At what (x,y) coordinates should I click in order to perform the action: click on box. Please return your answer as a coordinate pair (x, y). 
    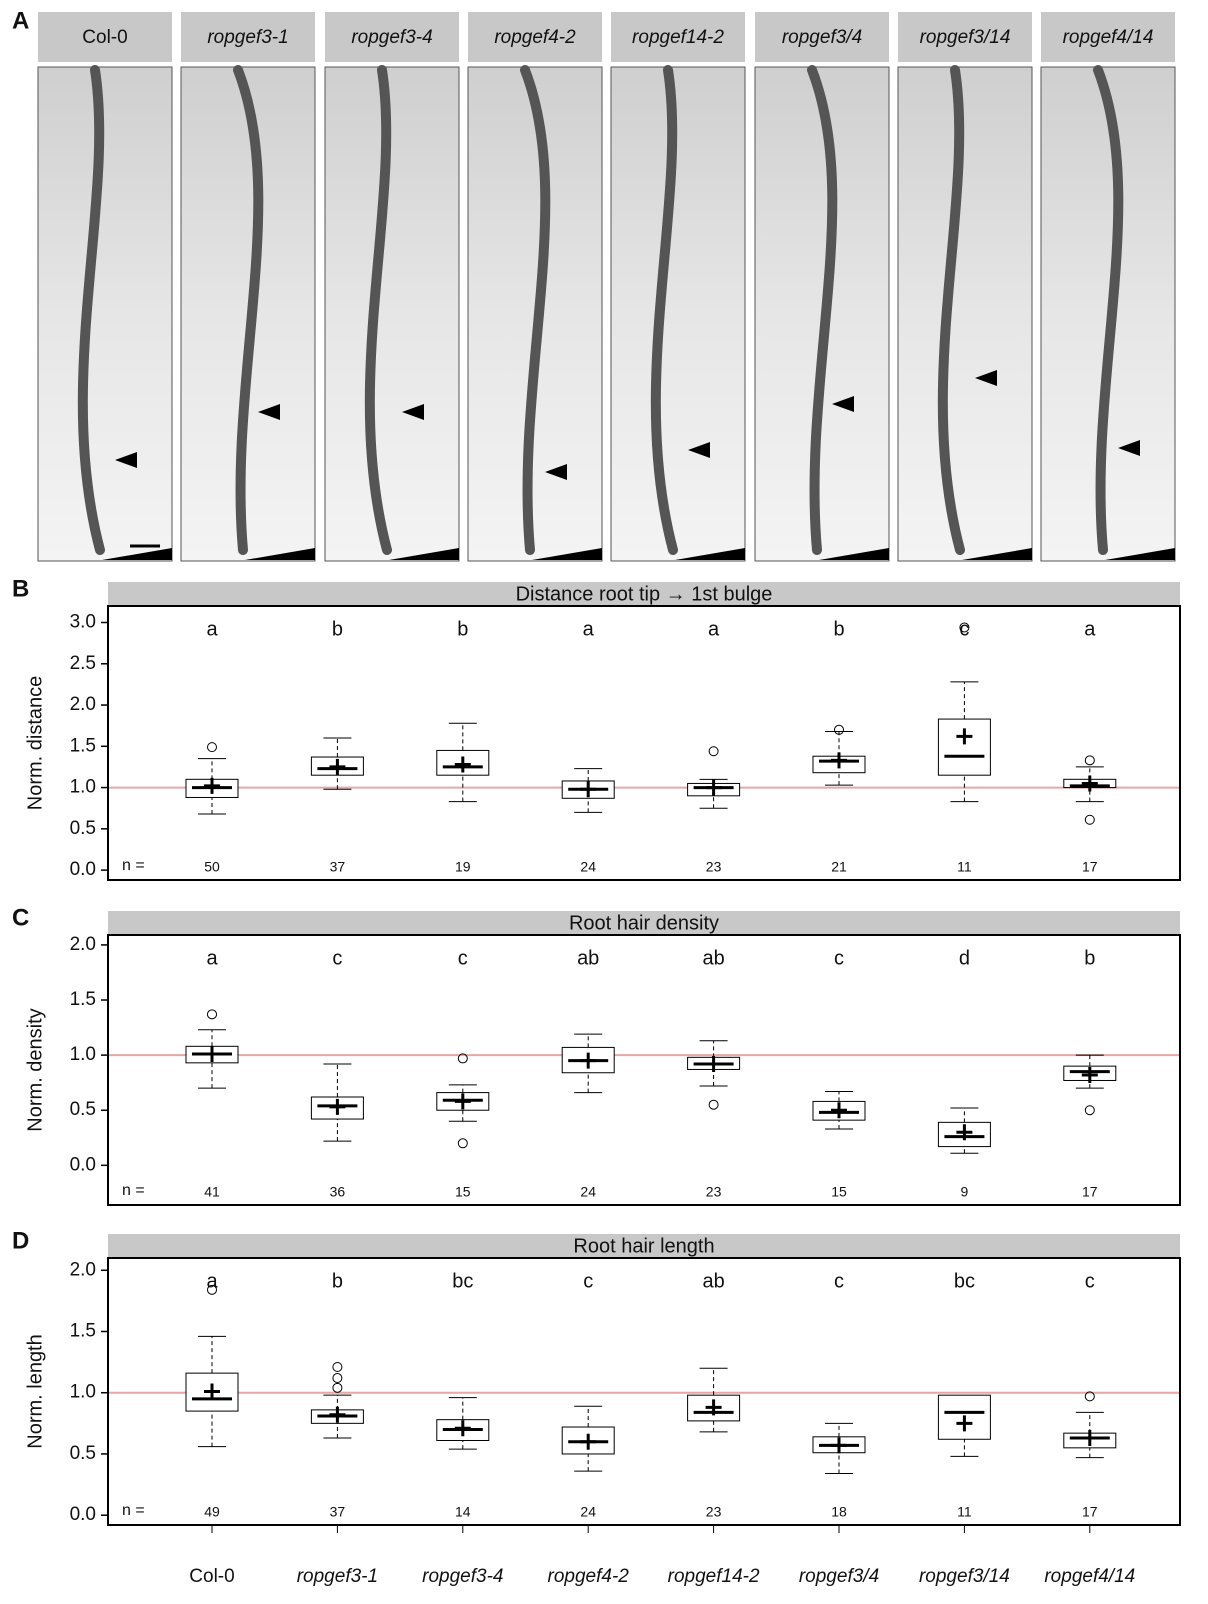
    Looking at the image, I should click on (964, 1417).